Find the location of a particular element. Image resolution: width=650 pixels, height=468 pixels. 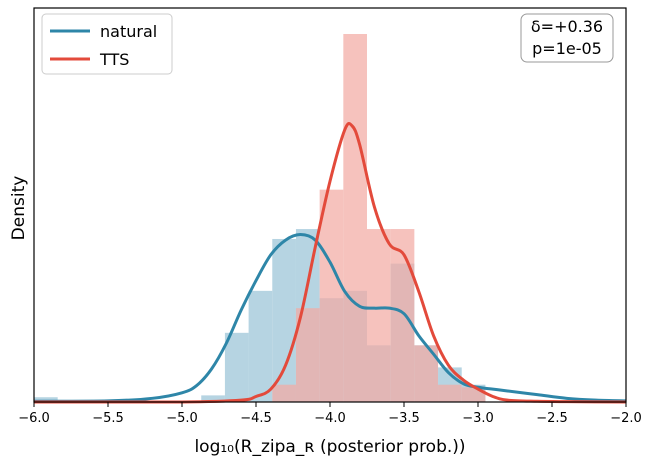

stats-box is located at coordinates (567, 38).